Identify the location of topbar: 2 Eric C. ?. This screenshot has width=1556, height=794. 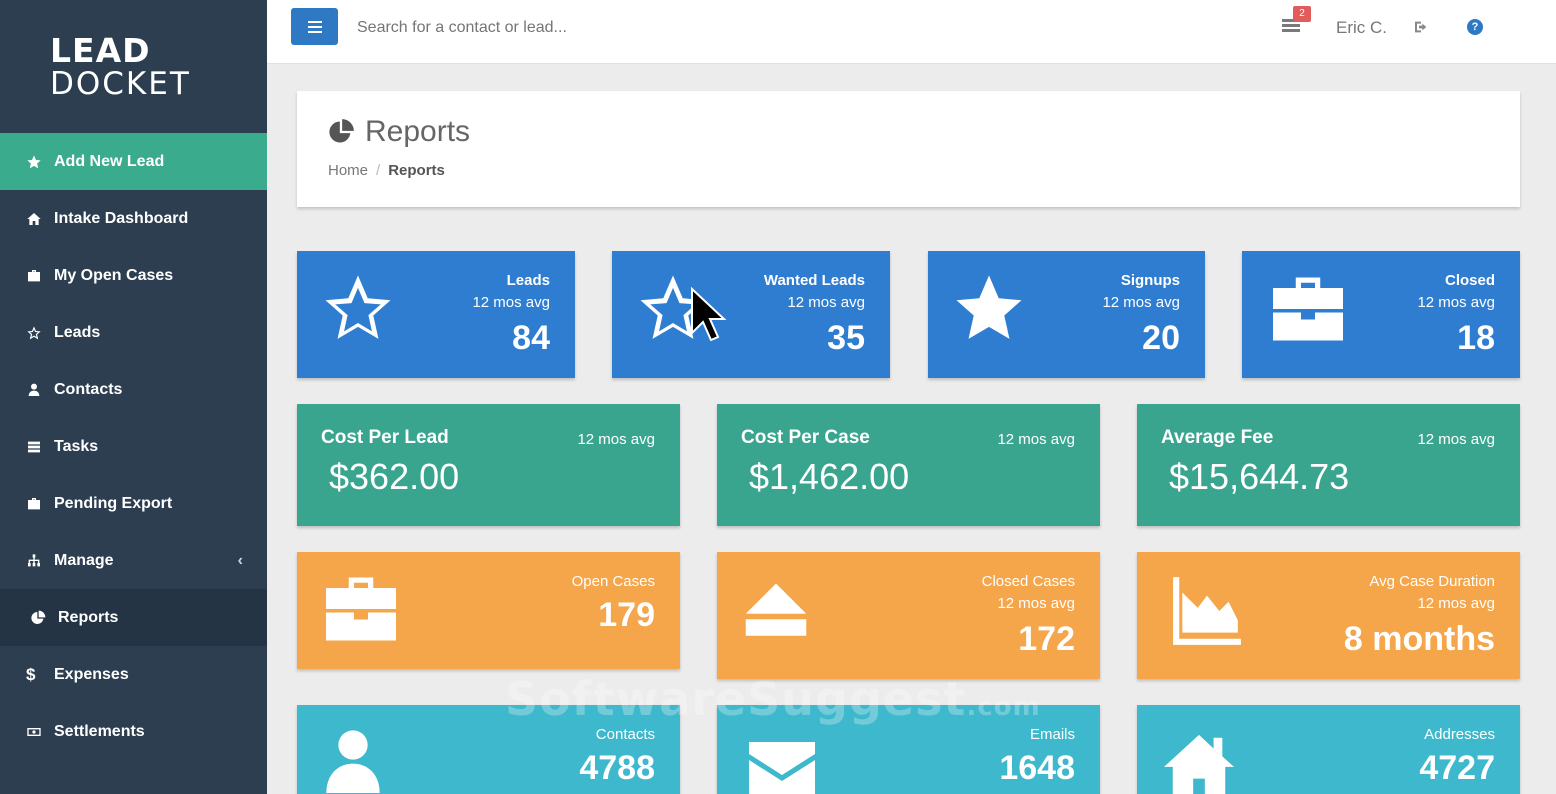
(911, 32).